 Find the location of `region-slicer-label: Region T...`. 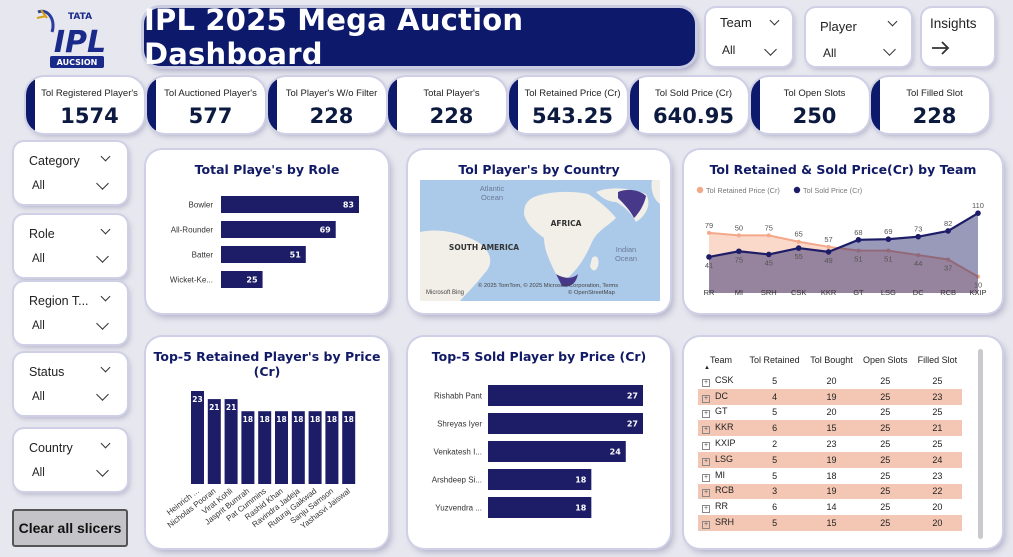

region-slicer-label: Region T... is located at coordinates (59, 301).